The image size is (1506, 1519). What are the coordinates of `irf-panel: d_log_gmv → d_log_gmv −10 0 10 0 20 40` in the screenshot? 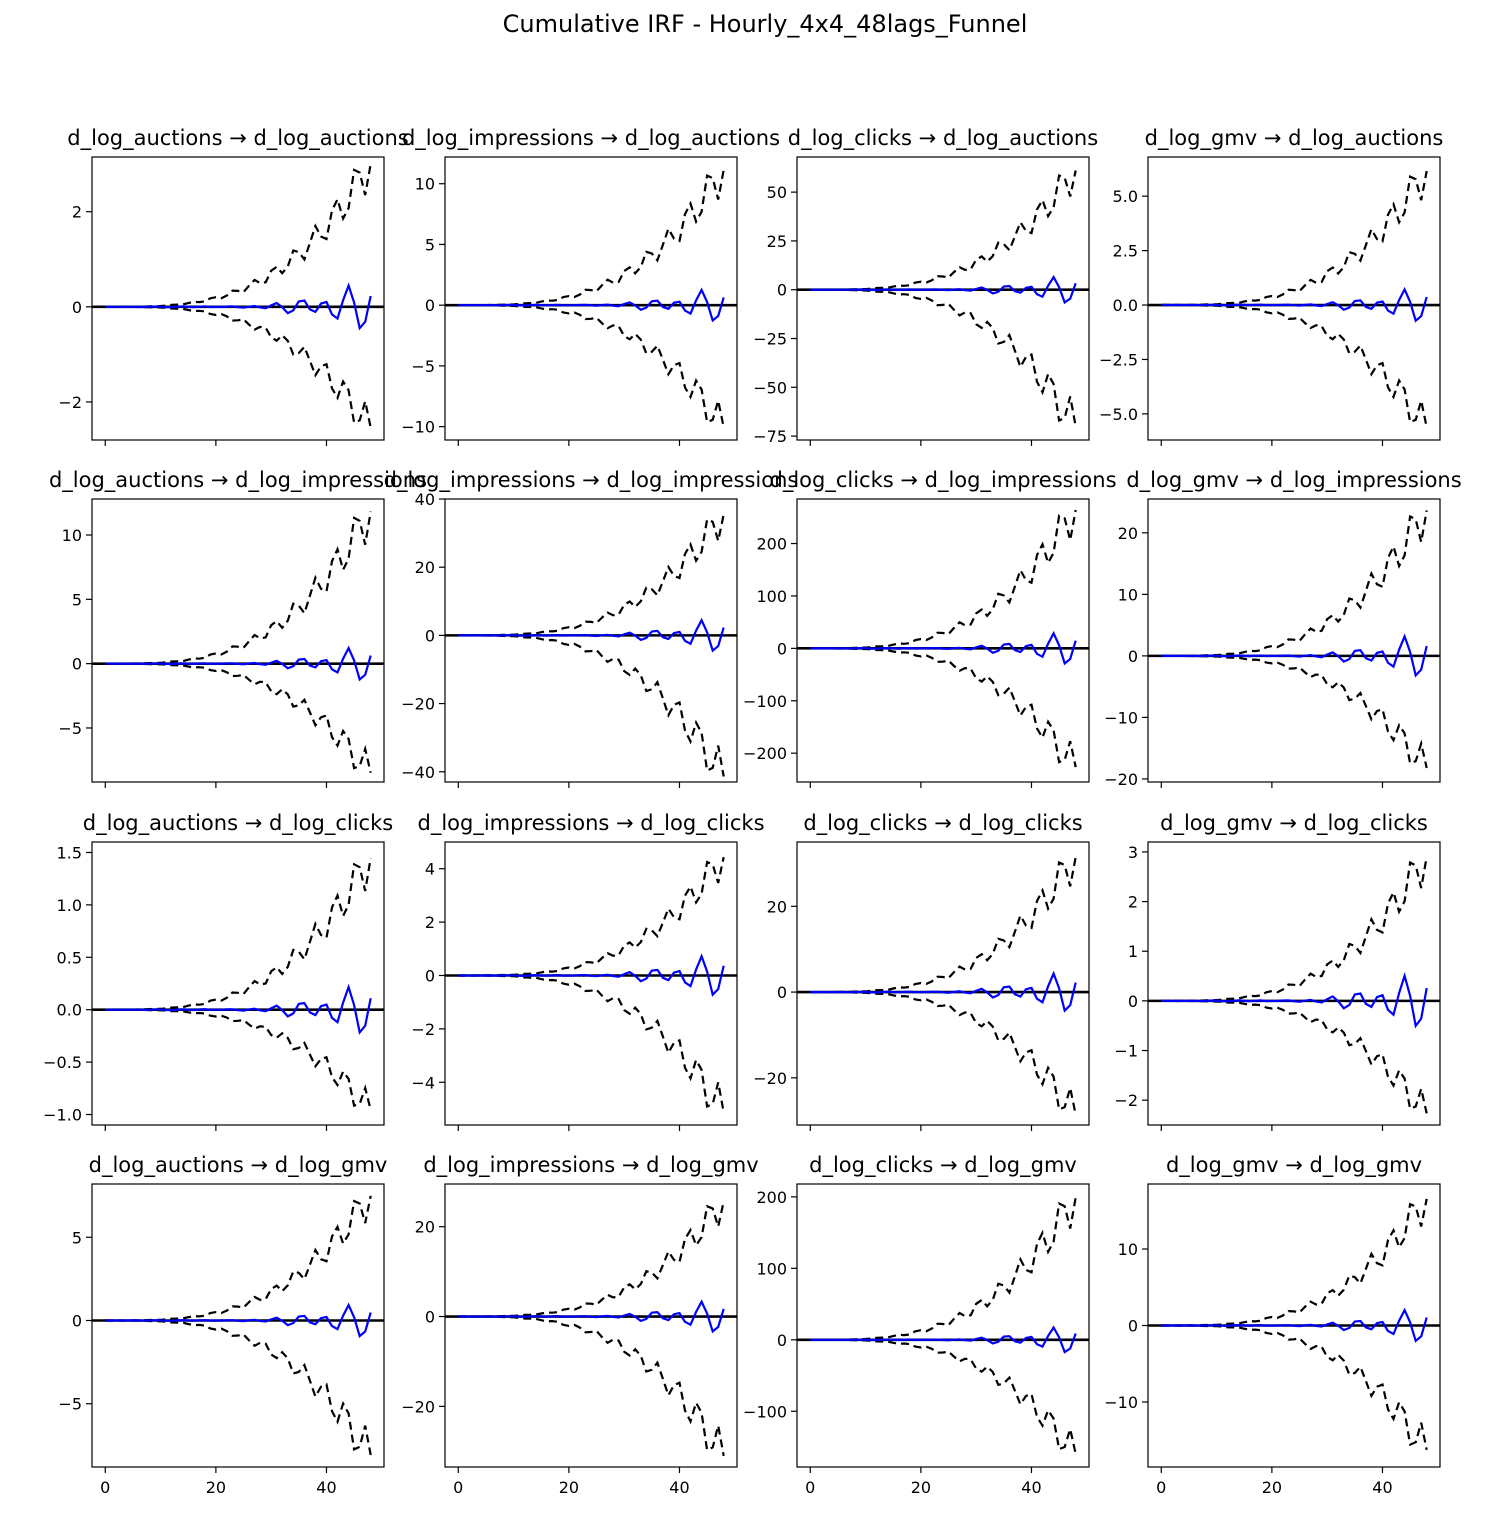 It's located at (1272, 1325).